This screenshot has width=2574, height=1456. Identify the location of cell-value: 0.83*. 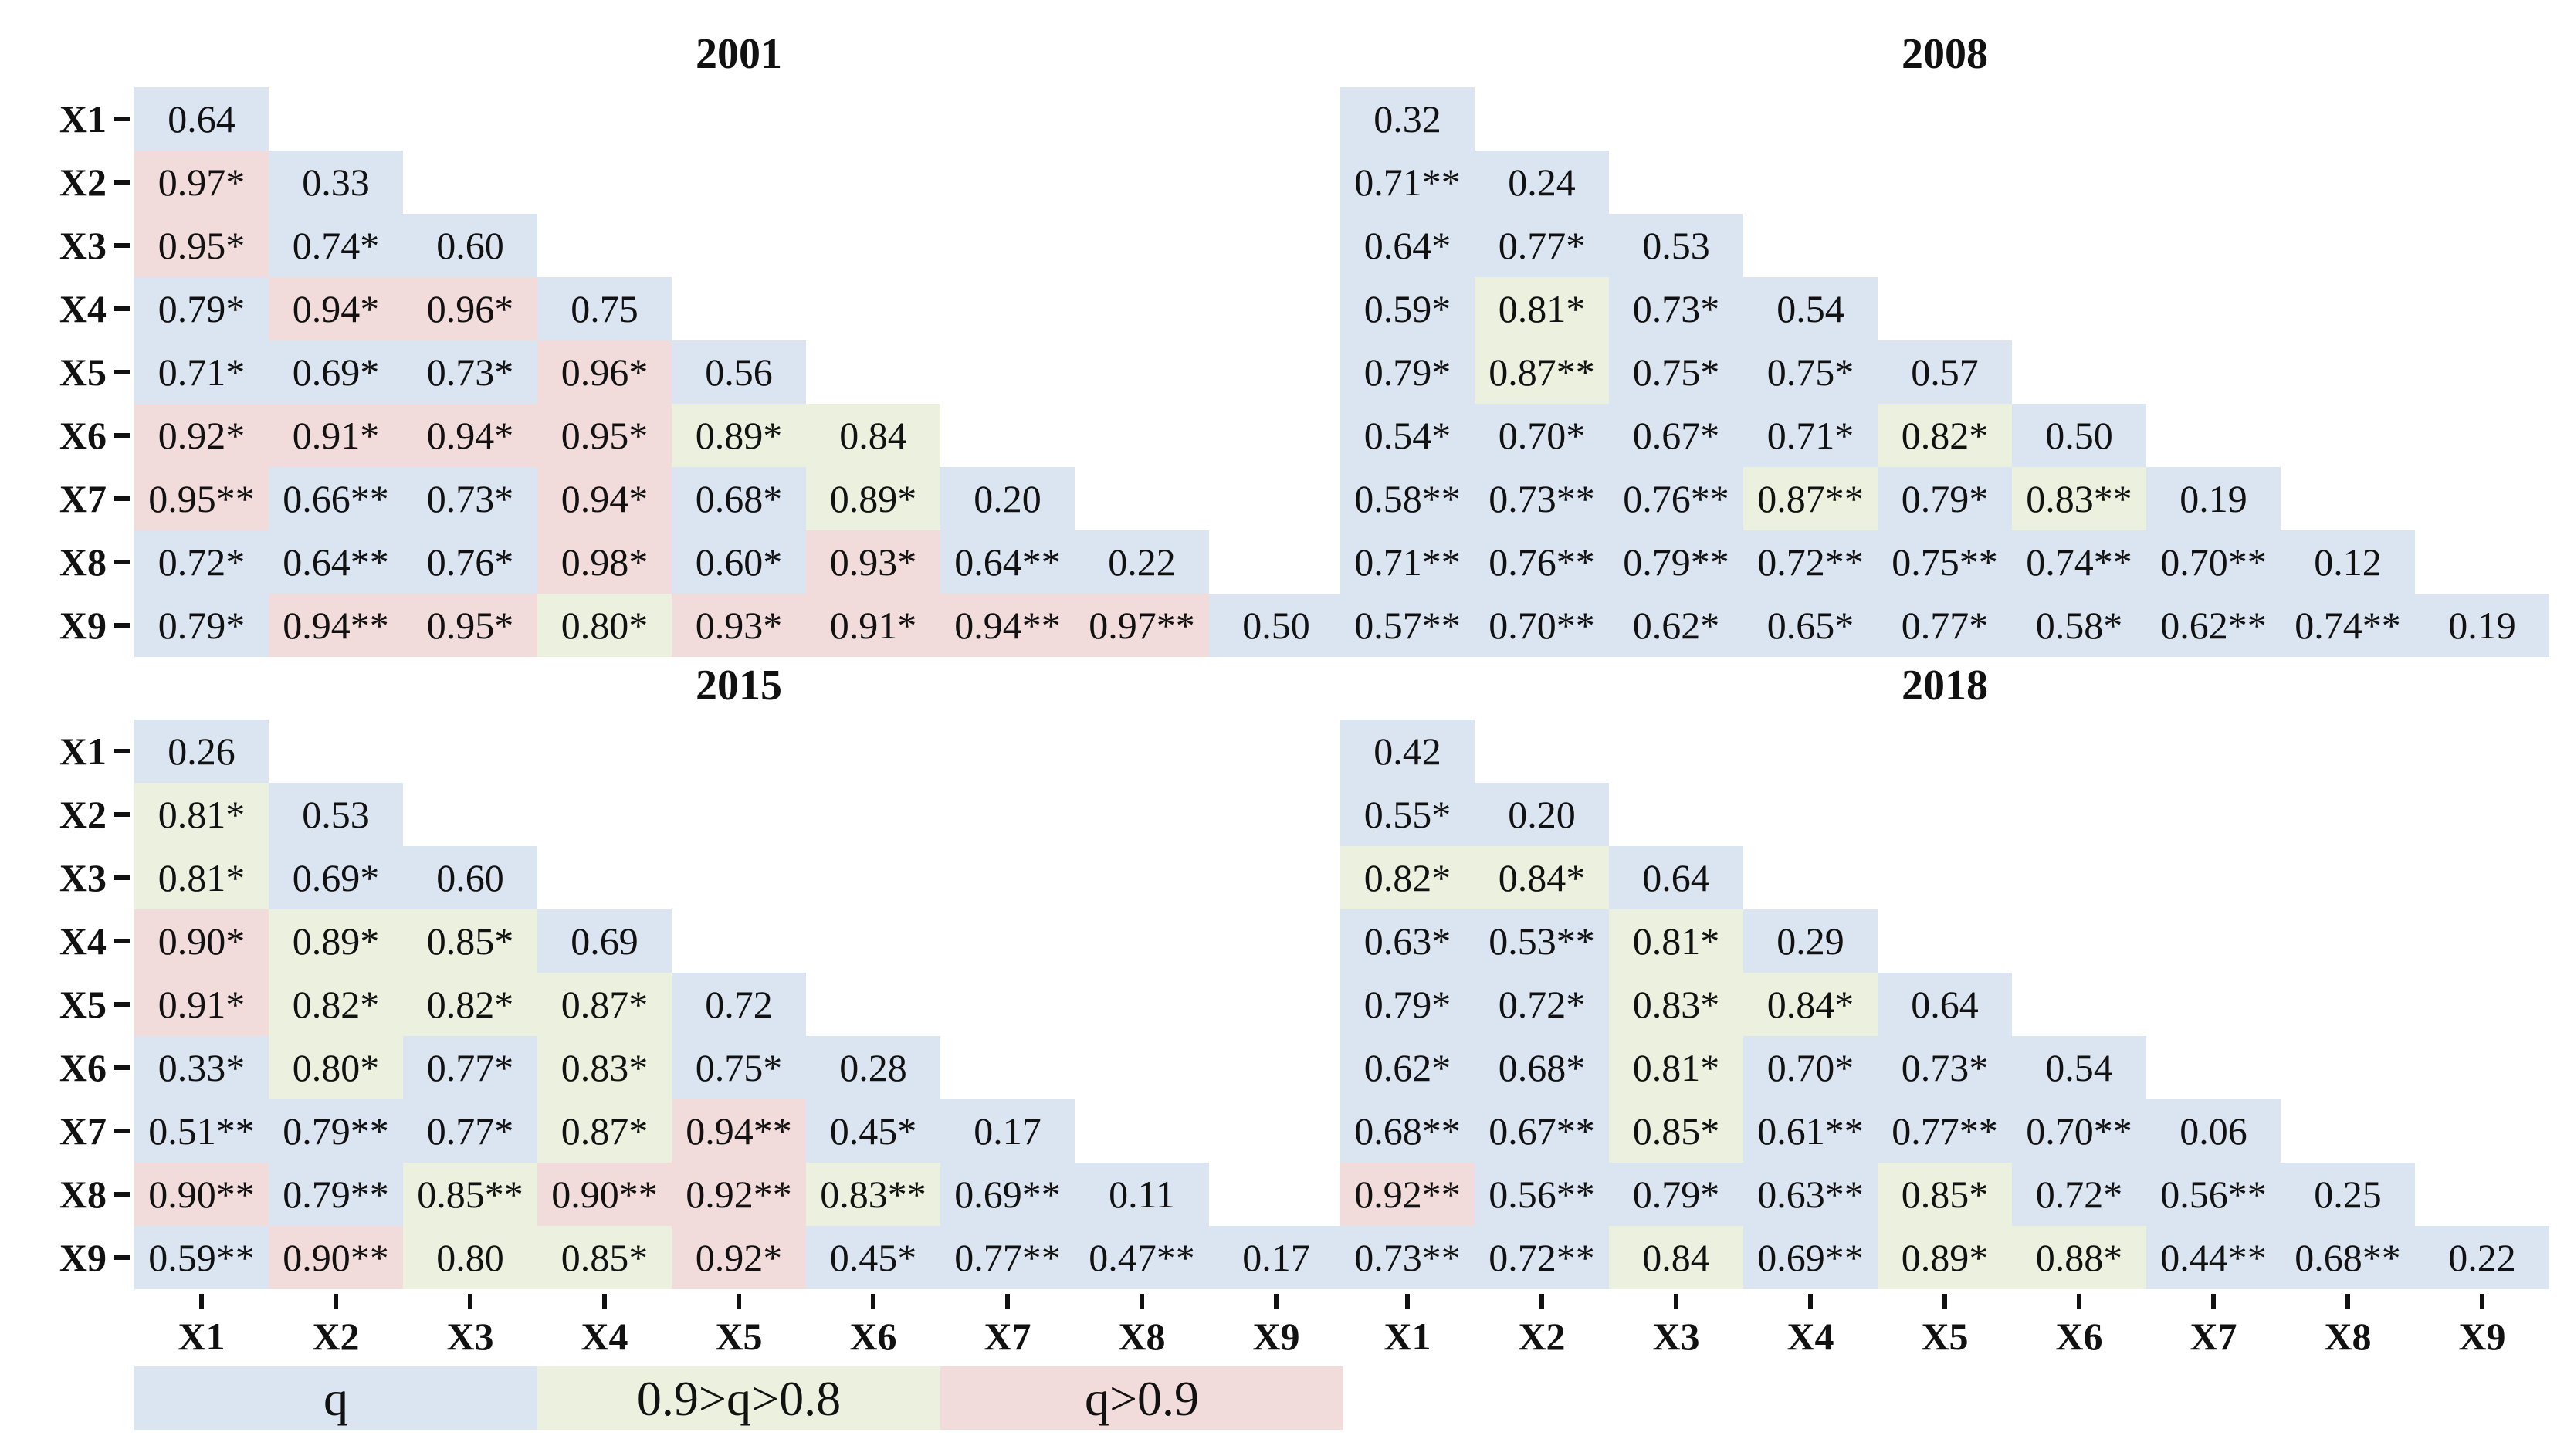
(605, 1067).